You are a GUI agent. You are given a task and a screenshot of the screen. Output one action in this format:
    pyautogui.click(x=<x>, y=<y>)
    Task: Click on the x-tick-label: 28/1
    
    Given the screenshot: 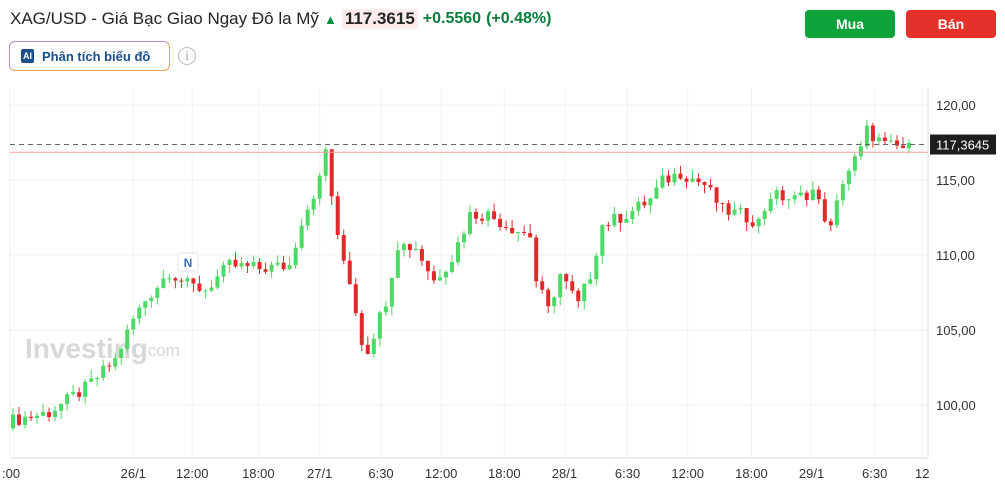 What is the action you would take?
    pyautogui.click(x=564, y=473)
    